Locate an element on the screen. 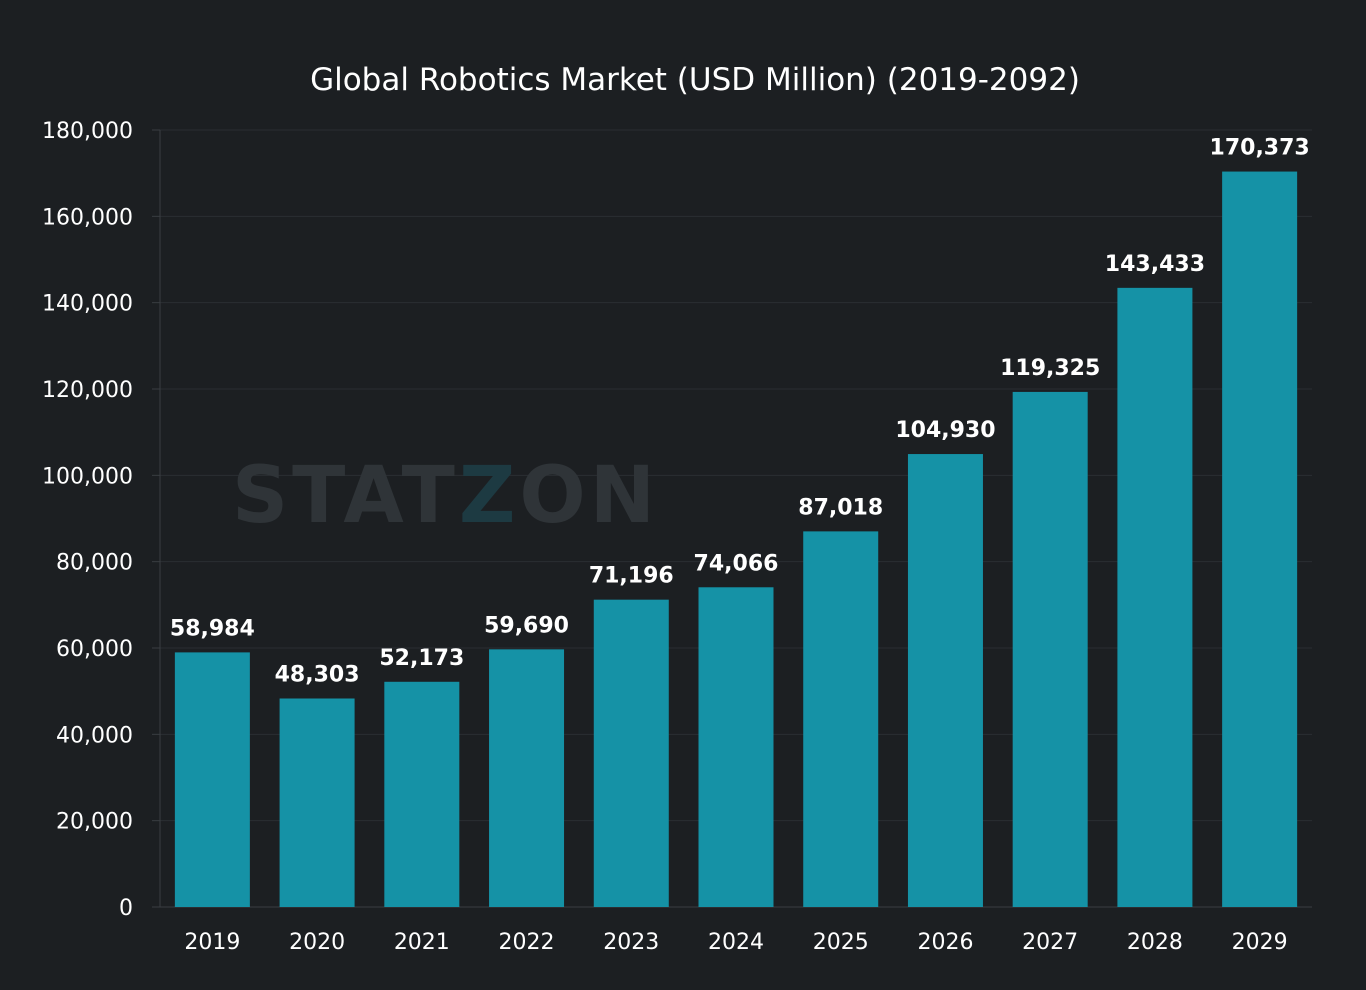  y-tick-label: 180,000 is located at coordinates (87, 131).